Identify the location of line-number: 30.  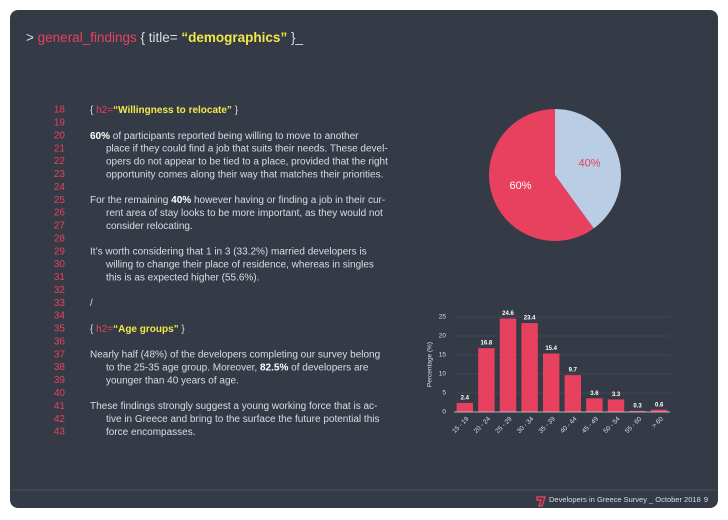
(60, 264).